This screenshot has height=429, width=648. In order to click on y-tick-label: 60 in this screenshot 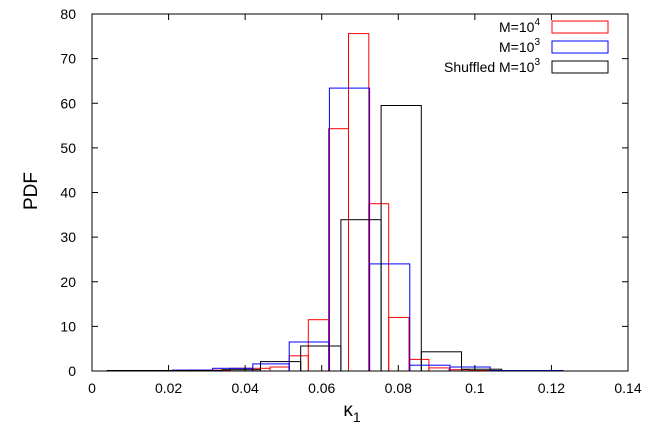, I will do `click(68, 103)`.